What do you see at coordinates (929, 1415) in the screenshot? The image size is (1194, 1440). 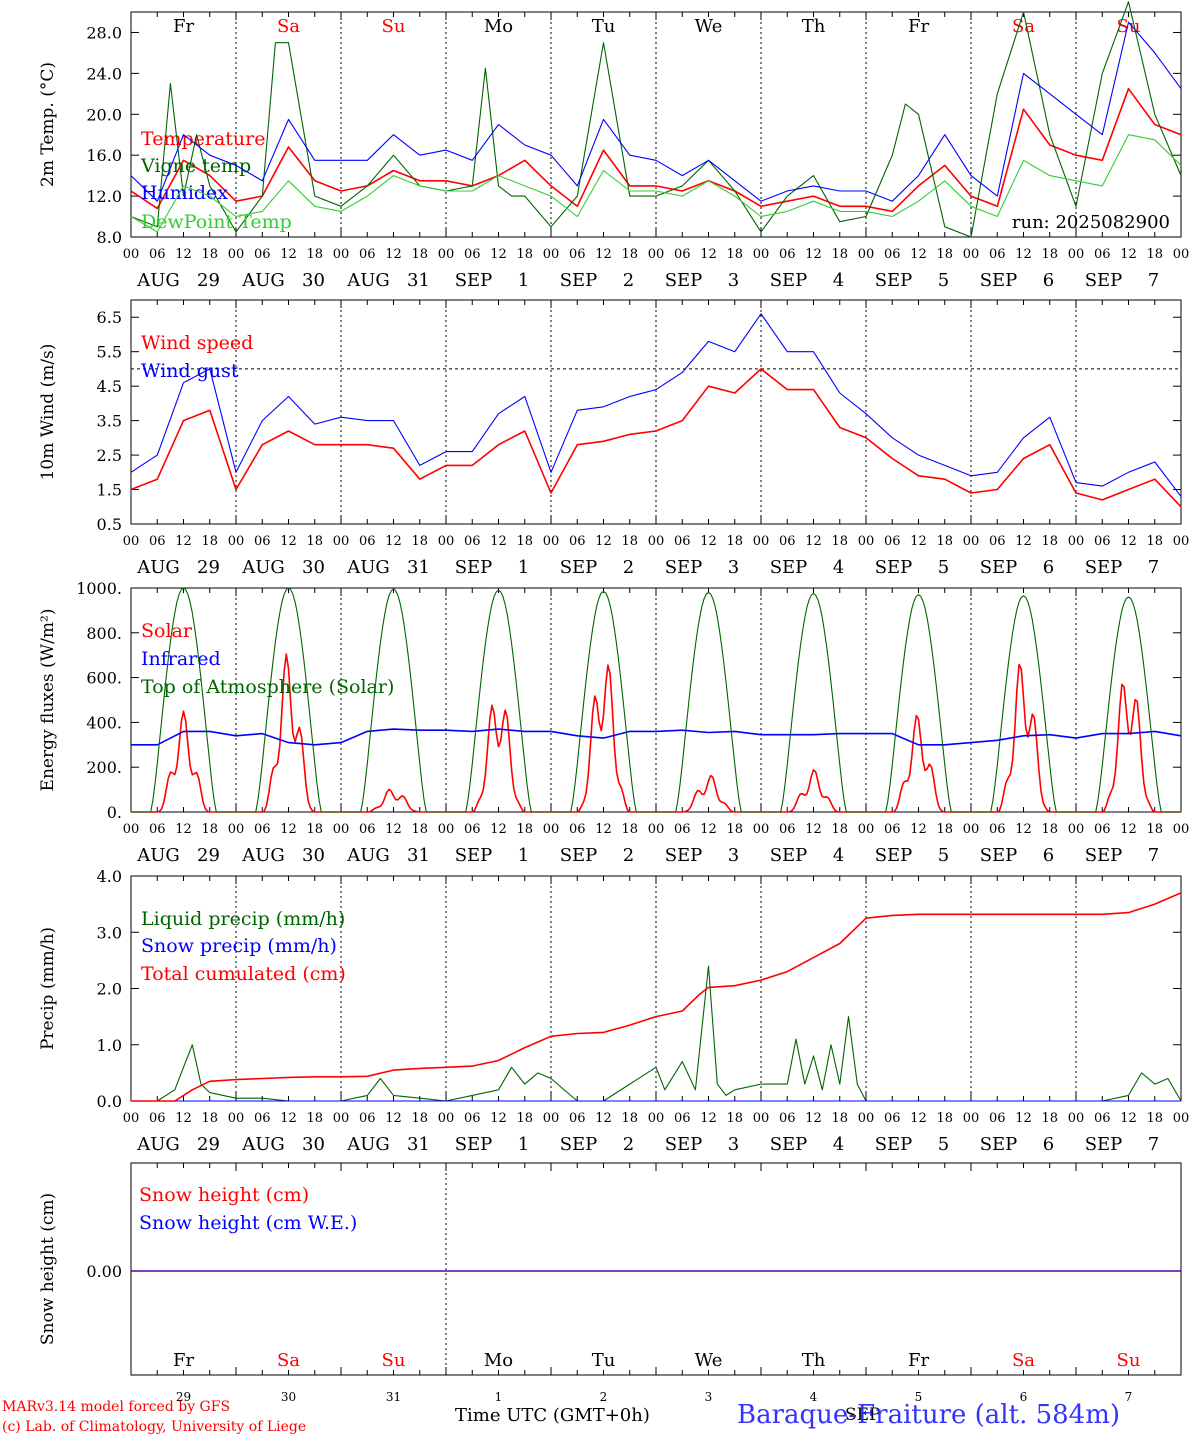 I see `location-title: Baraque-Fraiture (alt. 584m)` at bounding box center [929, 1415].